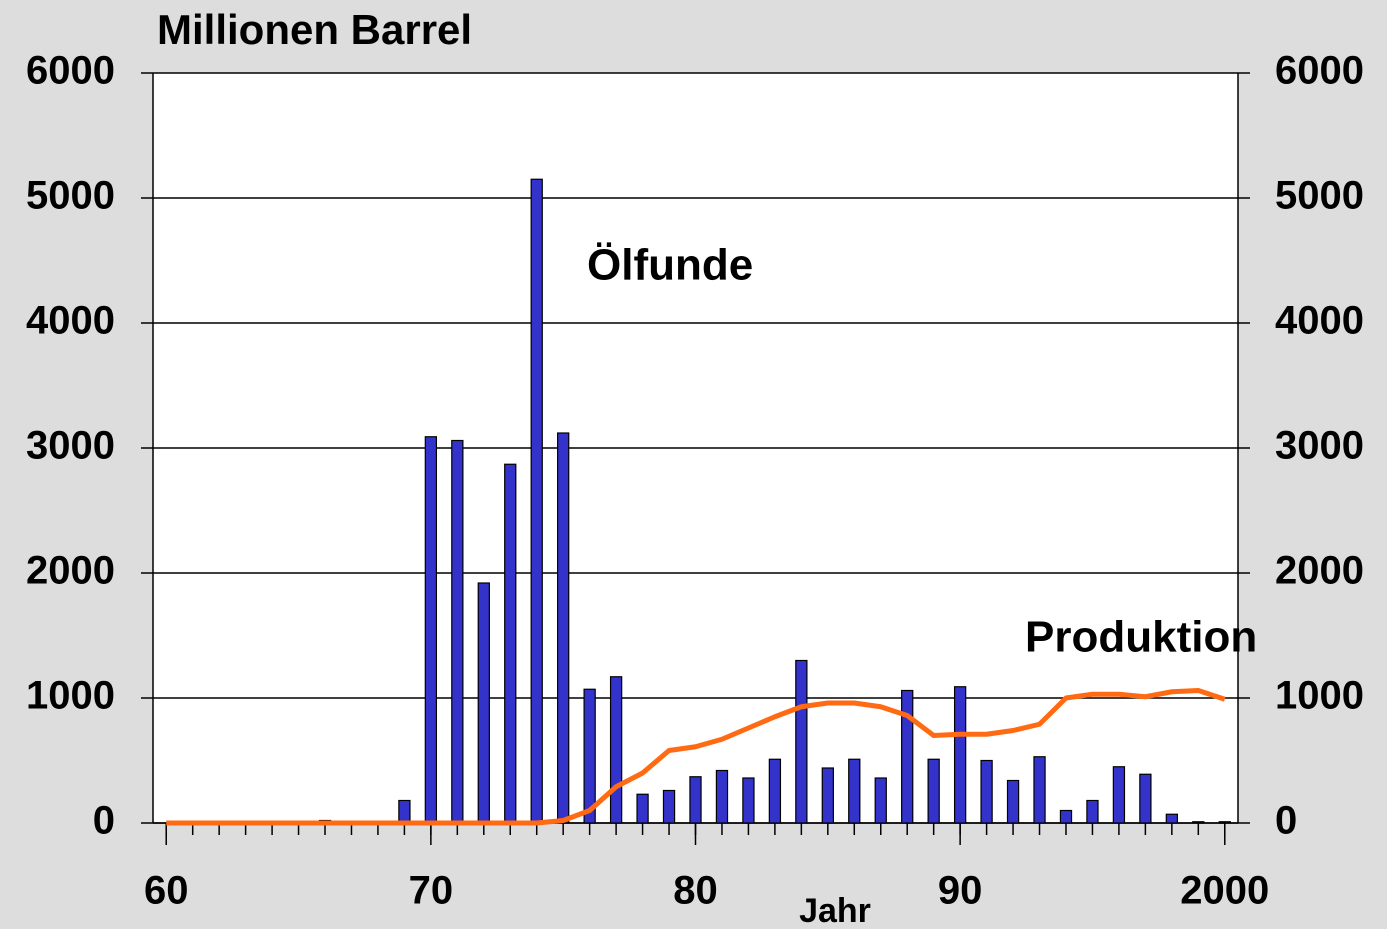  I want to click on y-tick-label: 1000, so click(70, 696).